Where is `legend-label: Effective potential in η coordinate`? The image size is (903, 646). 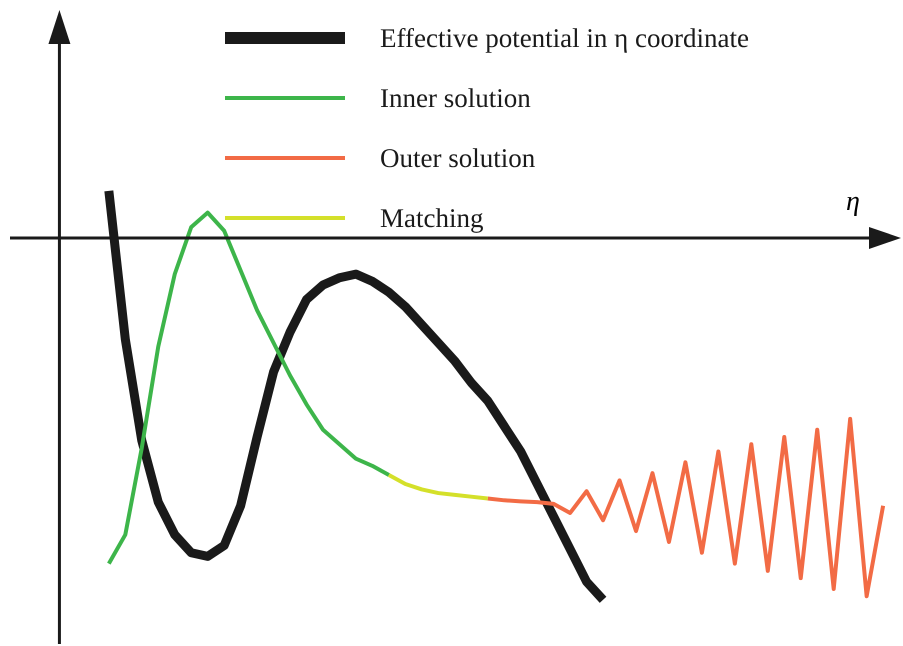
legend-label: Effective potential in η coordinate is located at coordinates (564, 38).